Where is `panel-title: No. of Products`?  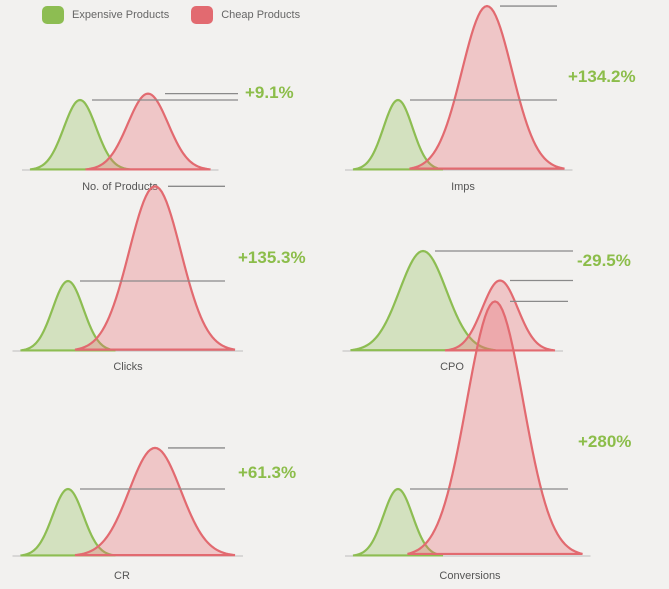
panel-title: No. of Products is located at coordinates (120, 187).